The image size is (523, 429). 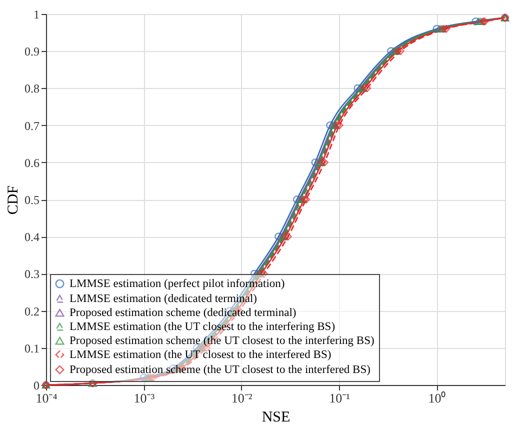 What do you see at coordinates (203, 326) in the screenshot?
I see `legend-label: LMMSE estimation (the UT closest to the interfering BS)` at bounding box center [203, 326].